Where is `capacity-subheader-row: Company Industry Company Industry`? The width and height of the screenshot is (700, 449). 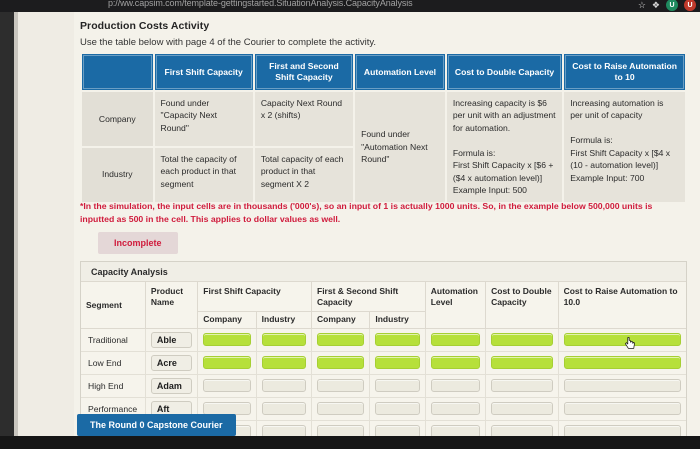
capacity-subheader-row: Company Industry Company Industry is located at coordinates (383, 320).